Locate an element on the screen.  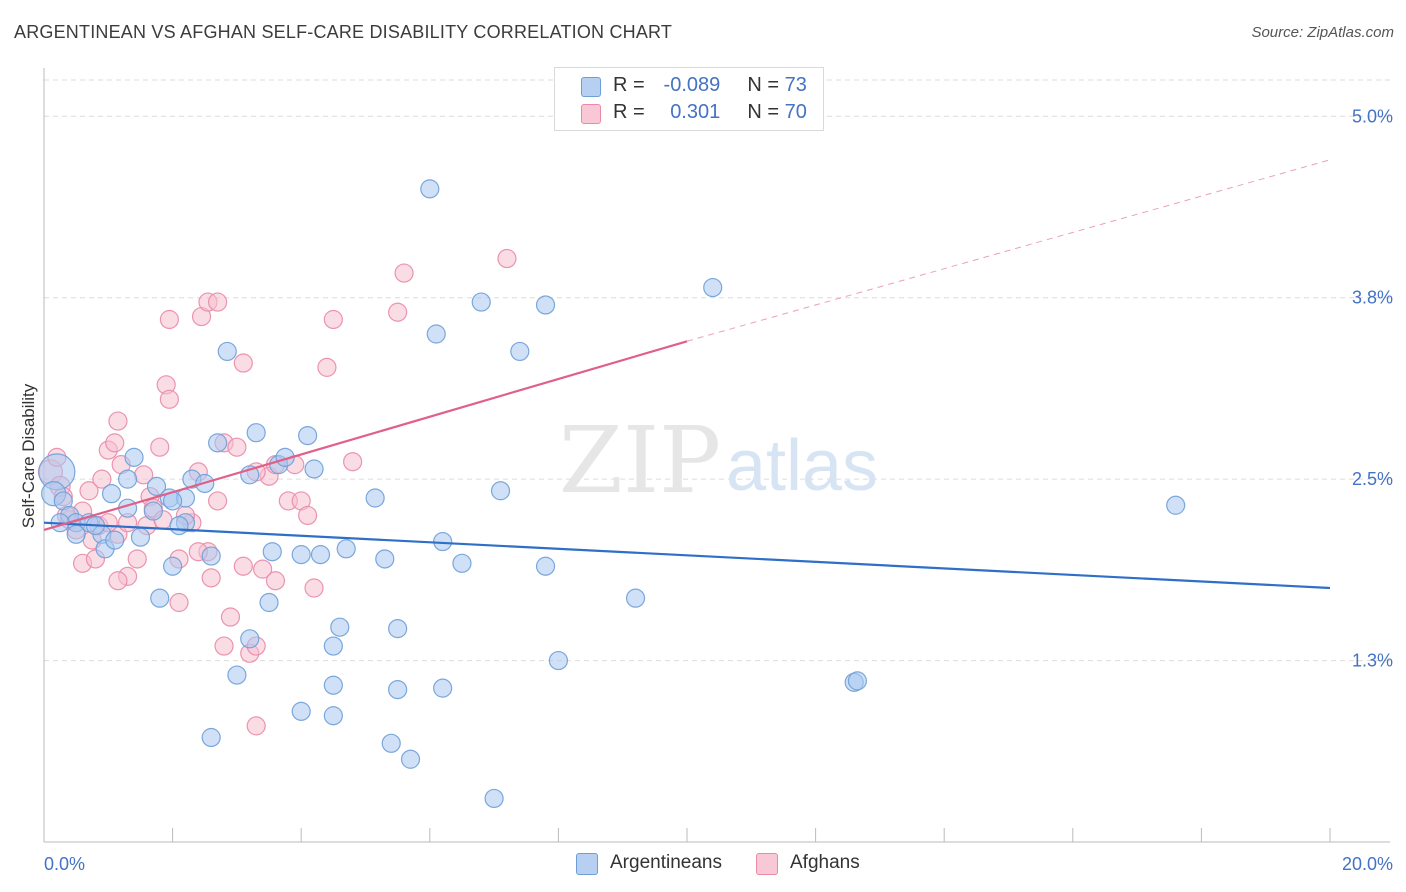
legend-n-value: 73 is located at coordinates (795, 85).